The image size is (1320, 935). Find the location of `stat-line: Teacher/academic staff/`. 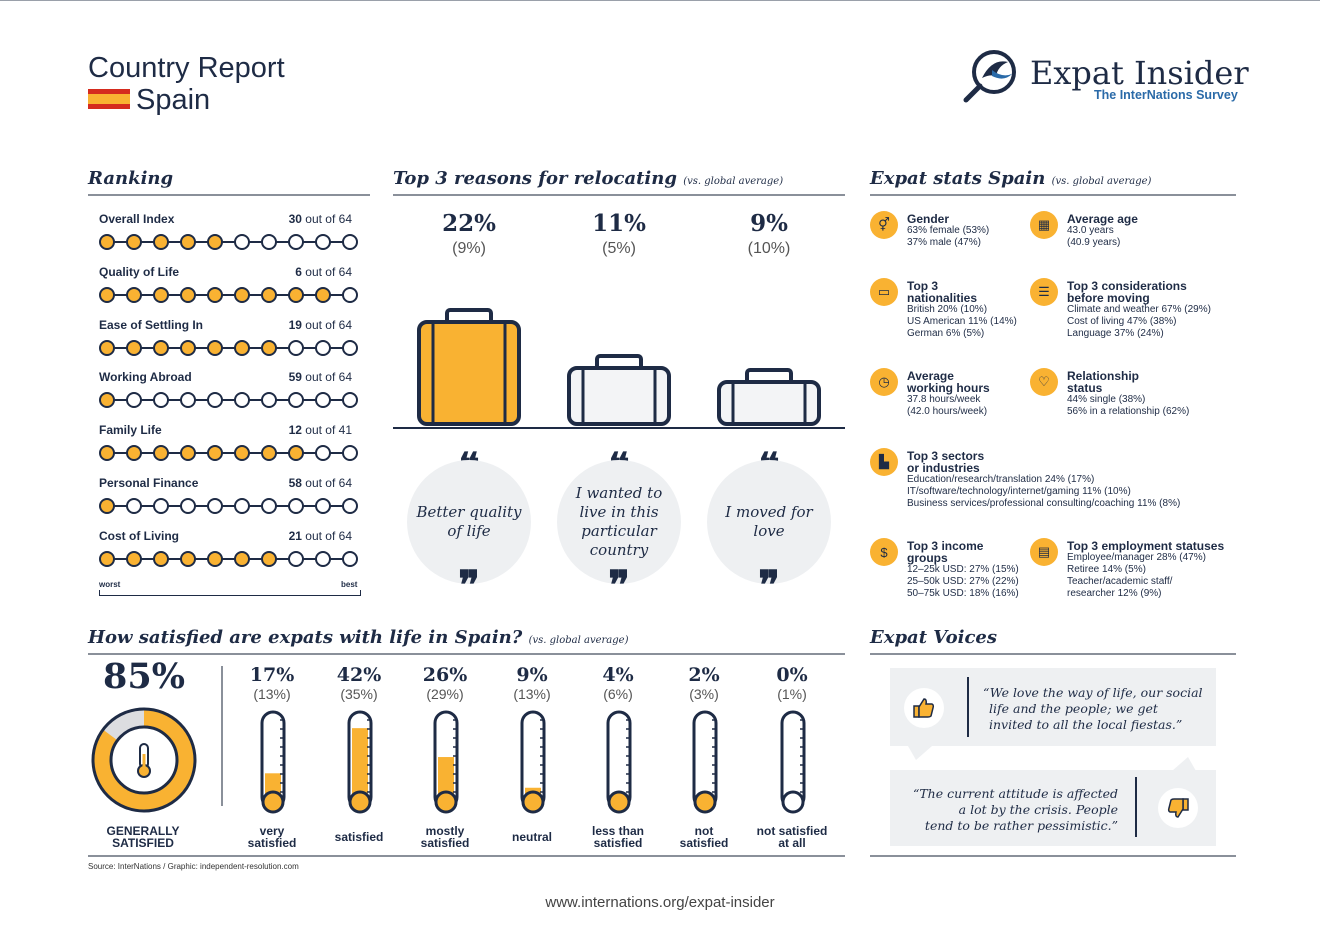

stat-line: Teacher/academic staff/ is located at coordinates (1120, 581).